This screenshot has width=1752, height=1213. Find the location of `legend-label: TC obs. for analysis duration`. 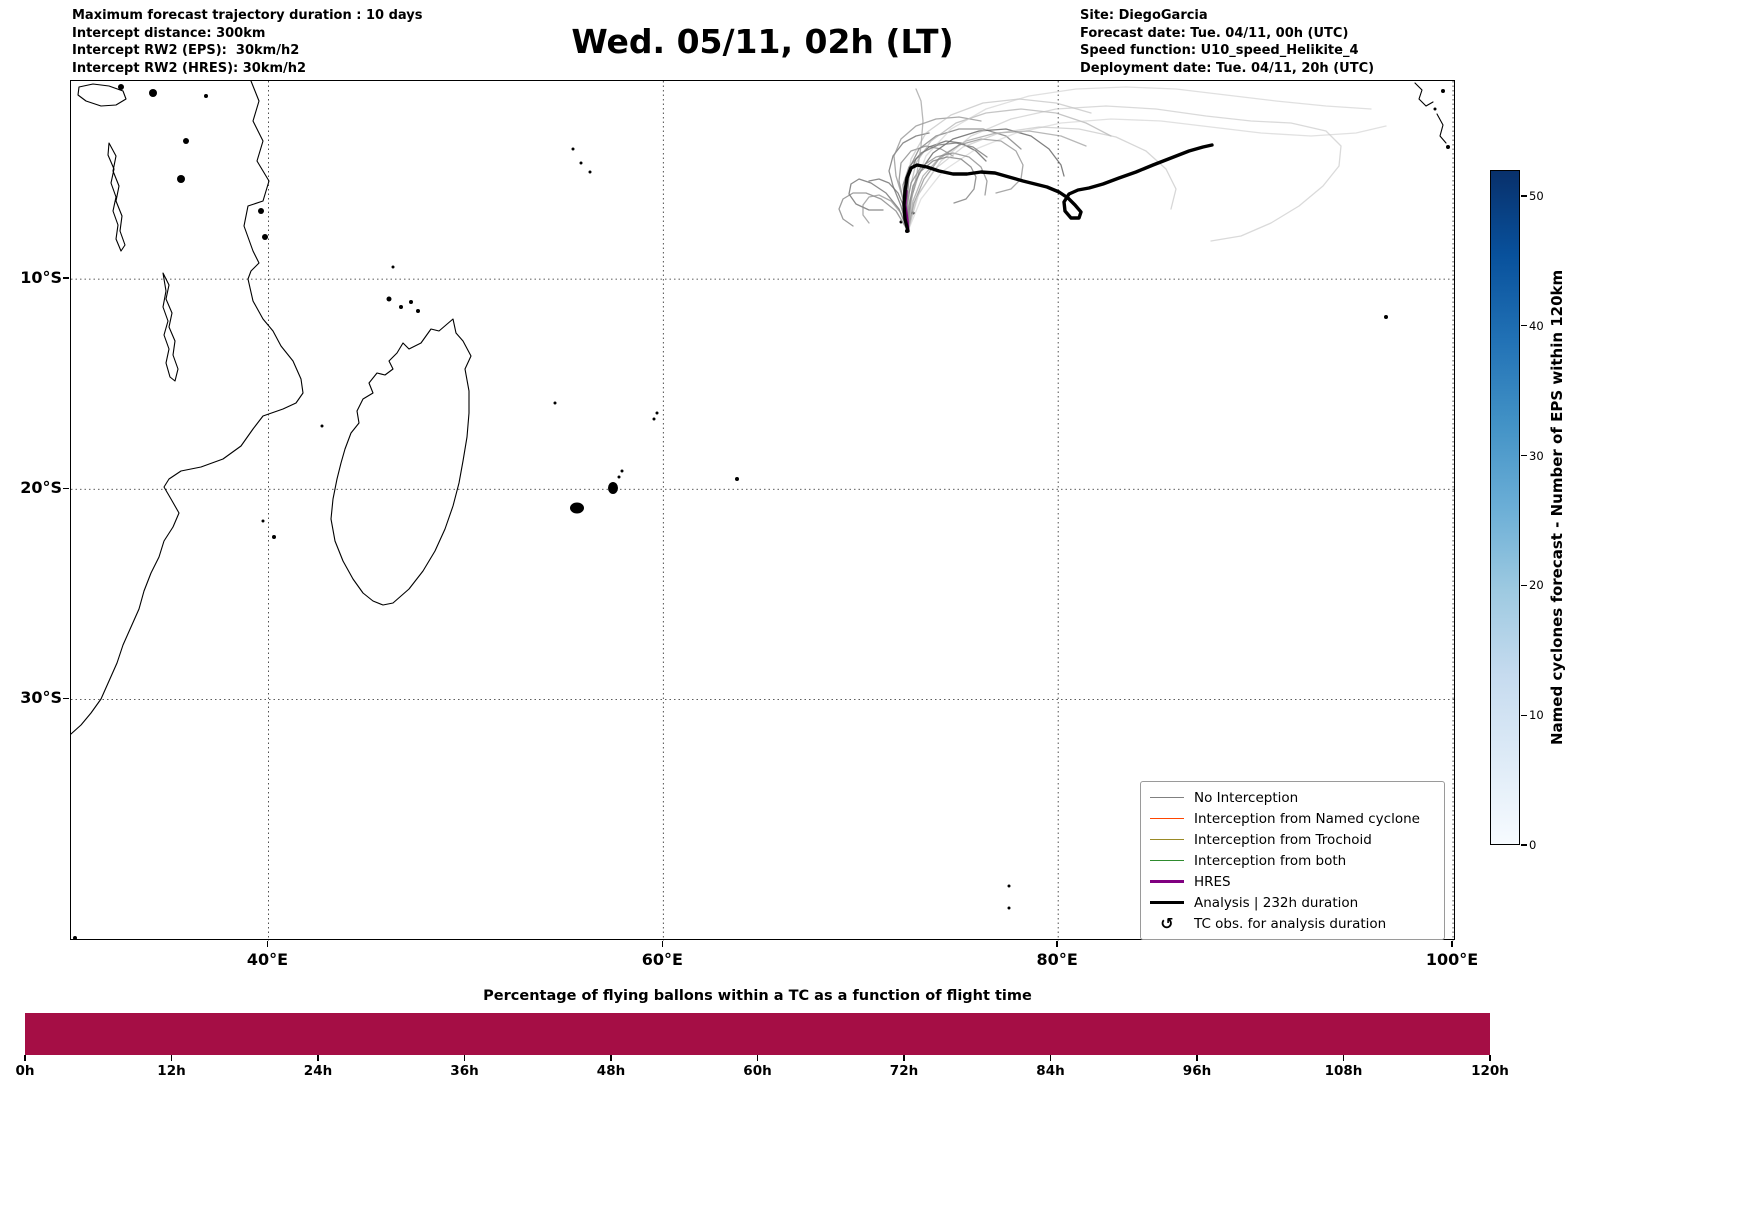

legend-label: TC obs. for analysis duration is located at coordinates (1290, 923).